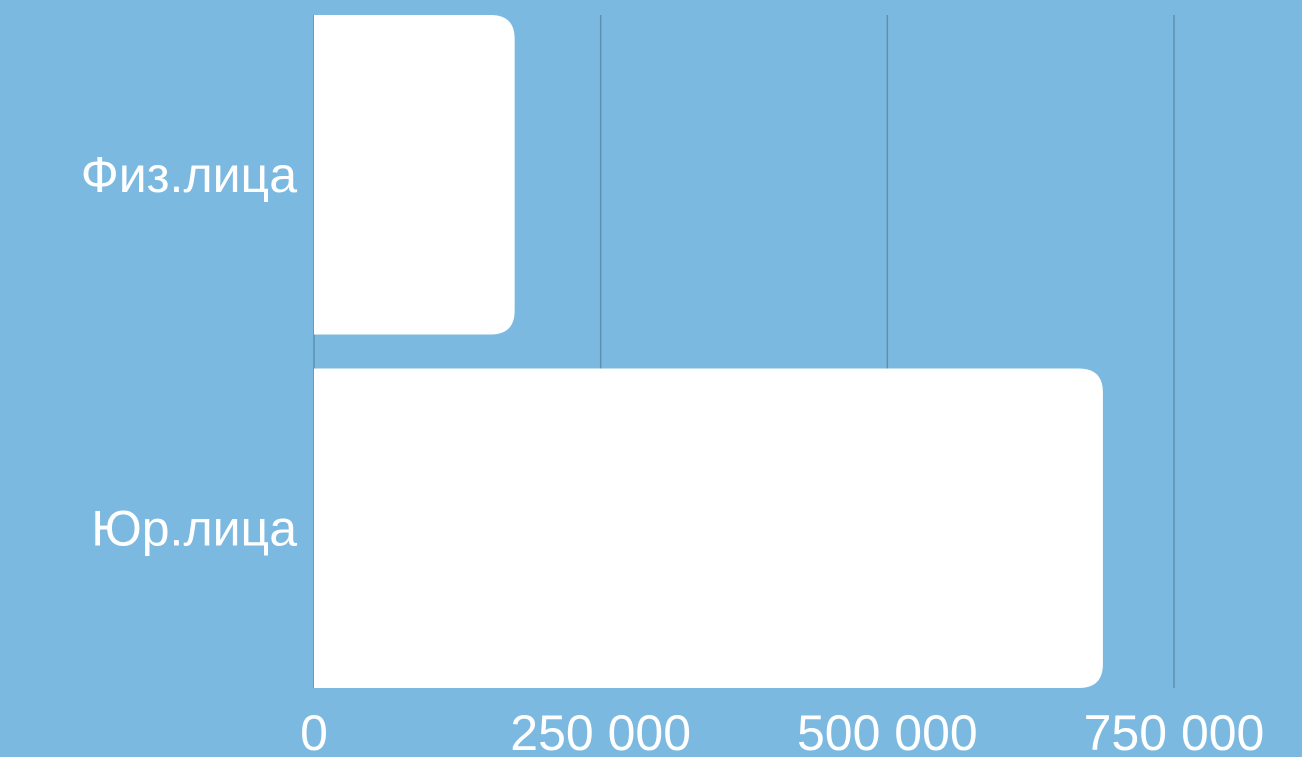 This screenshot has width=1302, height=757. Describe the element at coordinates (189, 352) in the screenshot. I see `category-labels: Физ.лица Юр.лица` at that location.